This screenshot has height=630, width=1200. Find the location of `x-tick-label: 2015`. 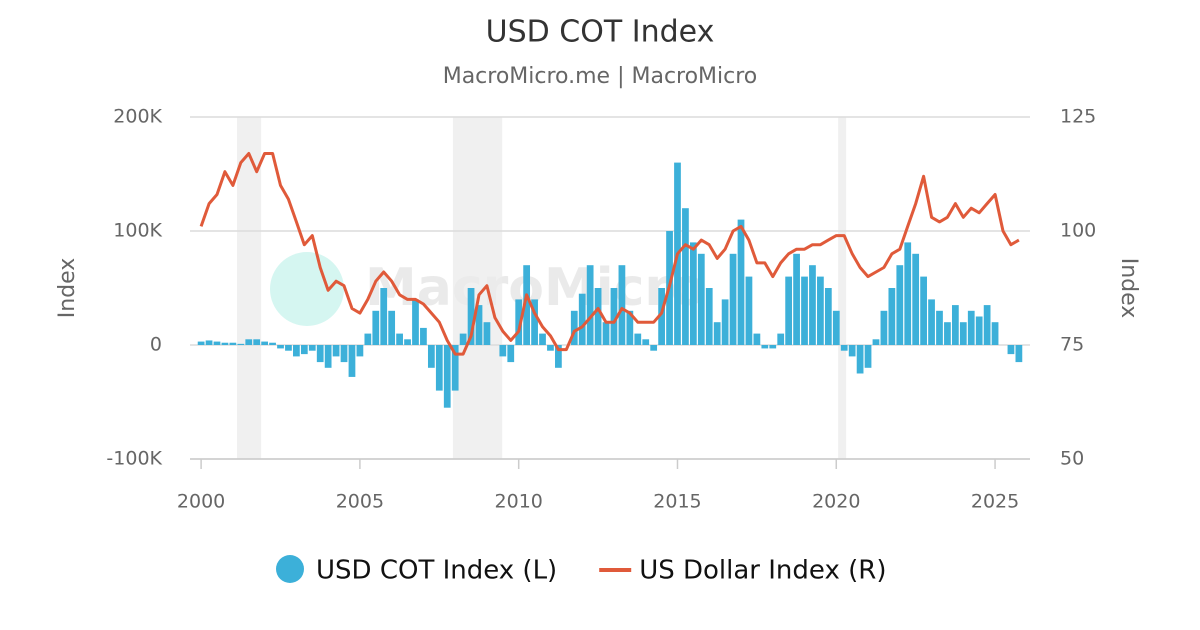

x-tick-label: 2015 is located at coordinates (677, 502).